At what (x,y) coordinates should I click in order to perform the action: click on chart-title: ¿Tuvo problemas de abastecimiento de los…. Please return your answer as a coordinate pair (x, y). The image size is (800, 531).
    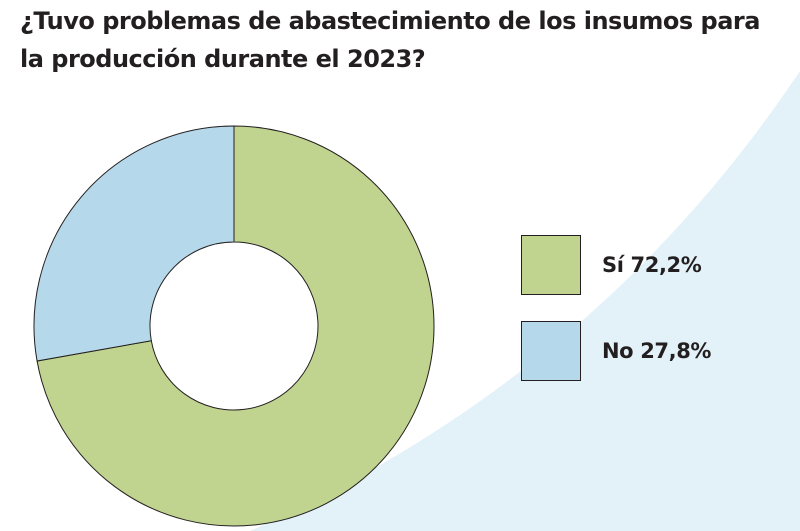
    Looking at the image, I should click on (390, 40).